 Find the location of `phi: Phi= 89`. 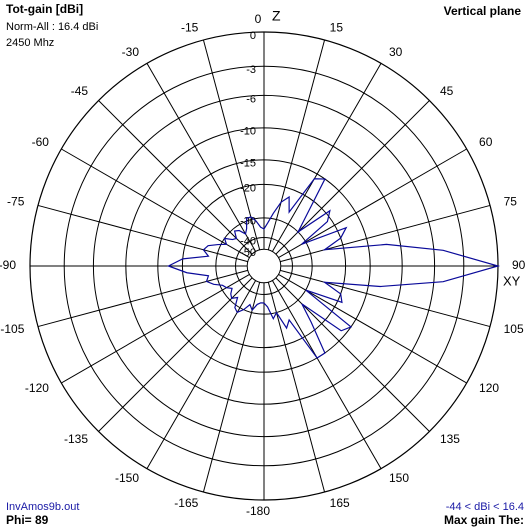

phi: Phi= 89 is located at coordinates (27, 520).